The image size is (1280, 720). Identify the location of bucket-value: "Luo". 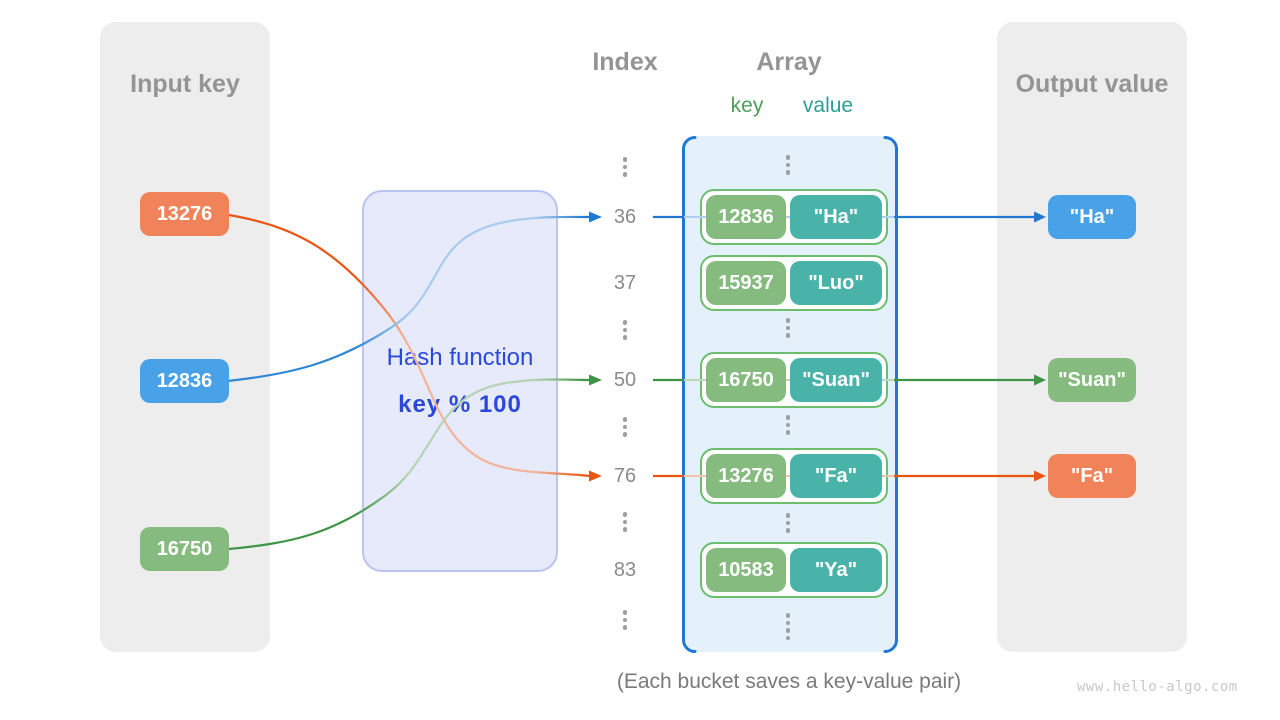
(836, 283).